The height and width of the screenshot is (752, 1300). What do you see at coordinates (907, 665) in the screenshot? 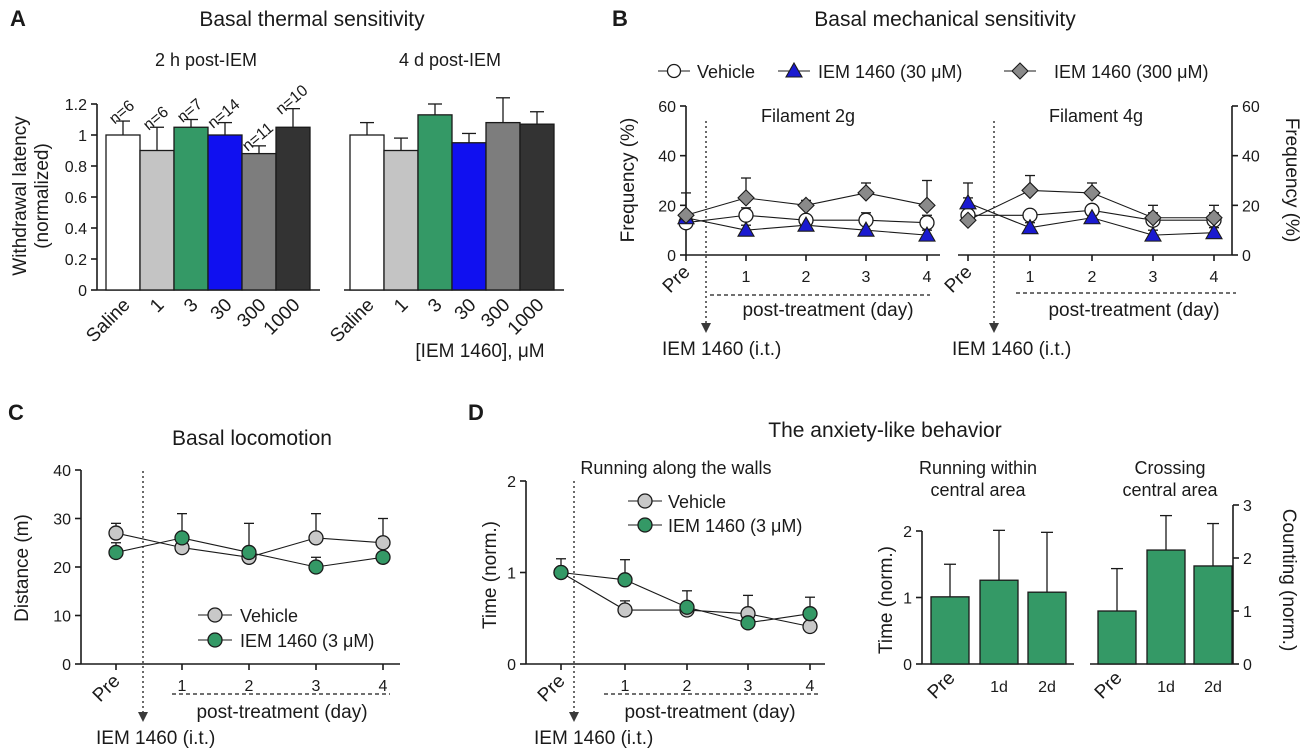
I see `chart-d2-y-tick-label: 0` at bounding box center [907, 665].